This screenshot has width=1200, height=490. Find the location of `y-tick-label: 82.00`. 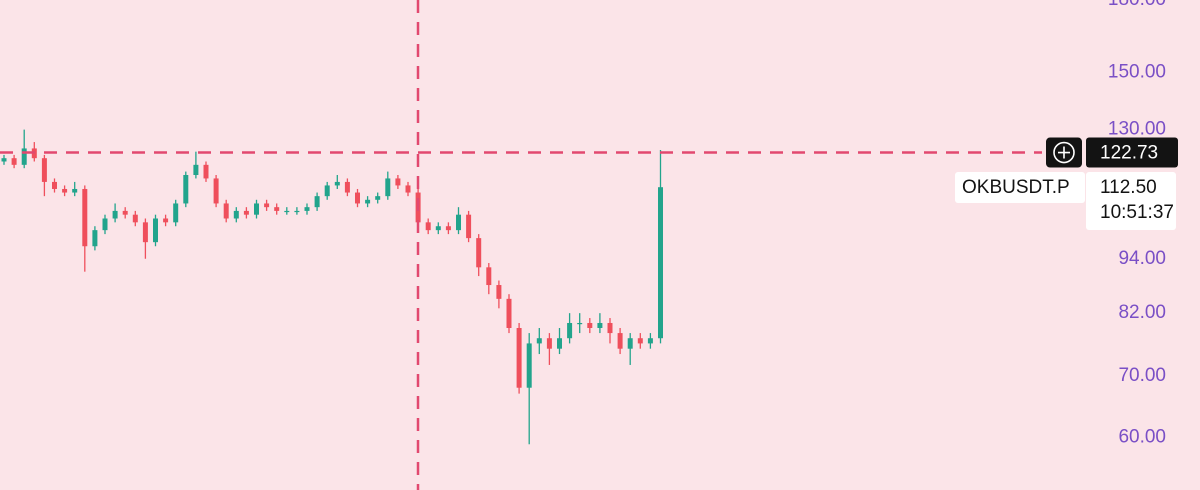

y-tick-label: 82.00 is located at coordinates (1142, 312).